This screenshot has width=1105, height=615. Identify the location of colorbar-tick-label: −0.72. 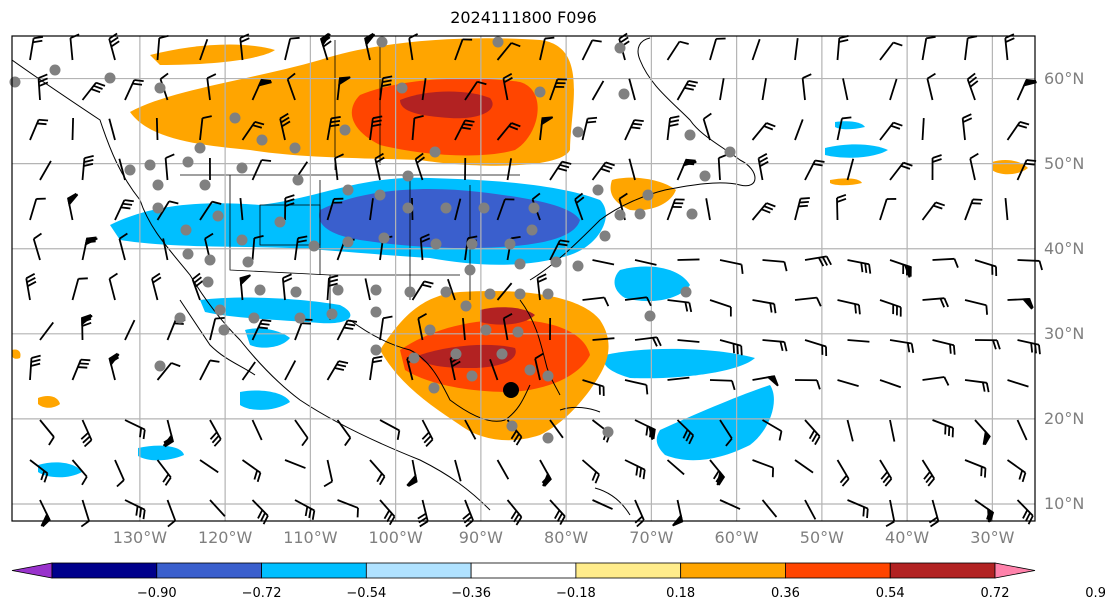
(261, 593).